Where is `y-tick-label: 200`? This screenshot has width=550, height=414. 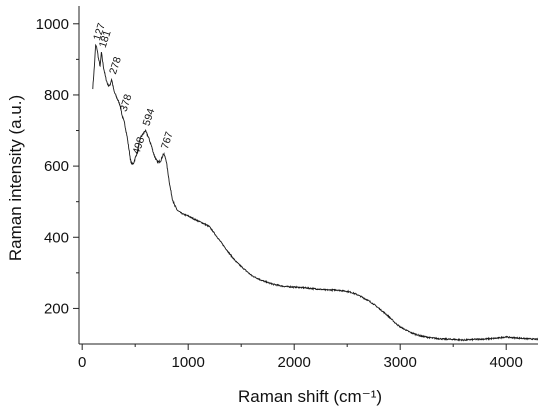 y-tick-label: 200 is located at coordinates (56, 308).